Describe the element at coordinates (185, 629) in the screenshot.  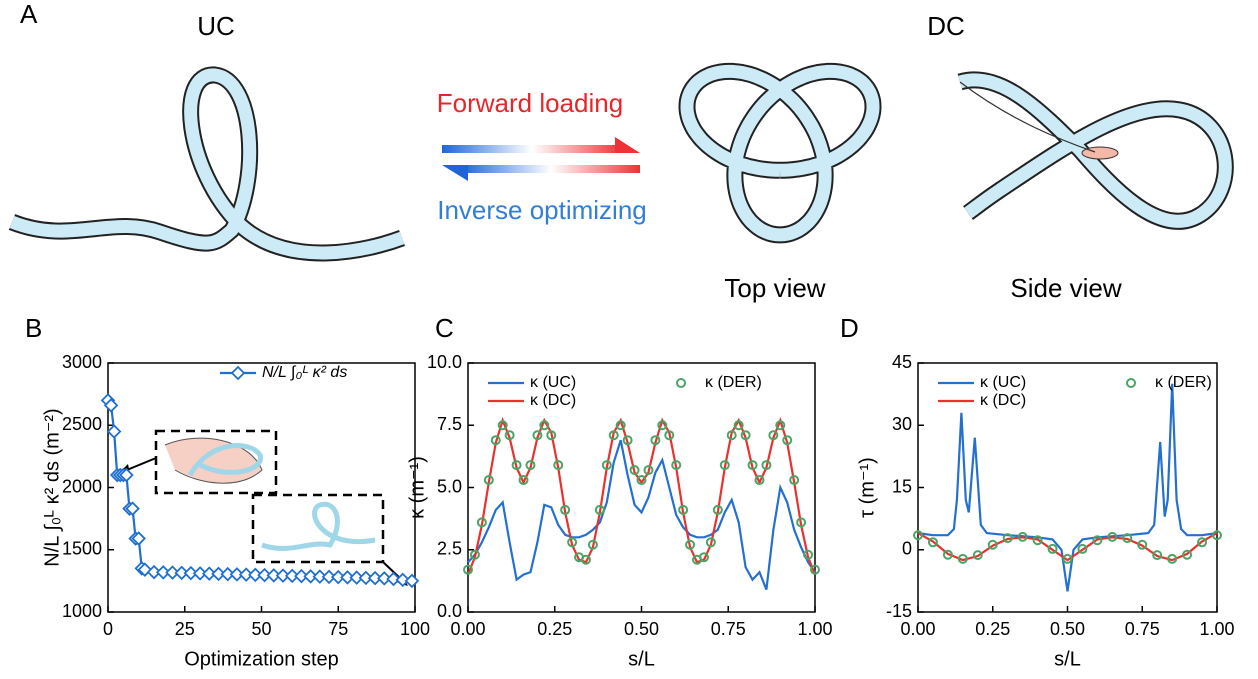
I see `x-tick-label: 25` at that location.